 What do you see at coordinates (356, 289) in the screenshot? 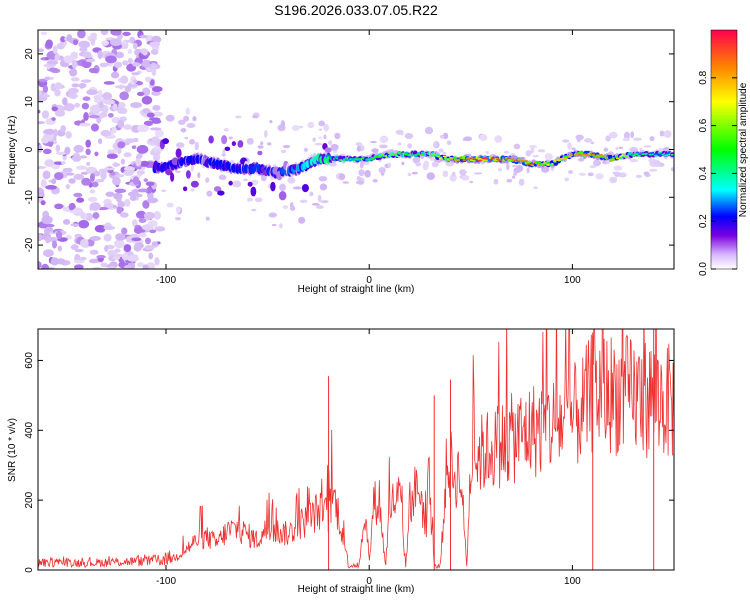
I see `spectrogram-x-label: Height of straight line (km)` at bounding box center [356, 289].